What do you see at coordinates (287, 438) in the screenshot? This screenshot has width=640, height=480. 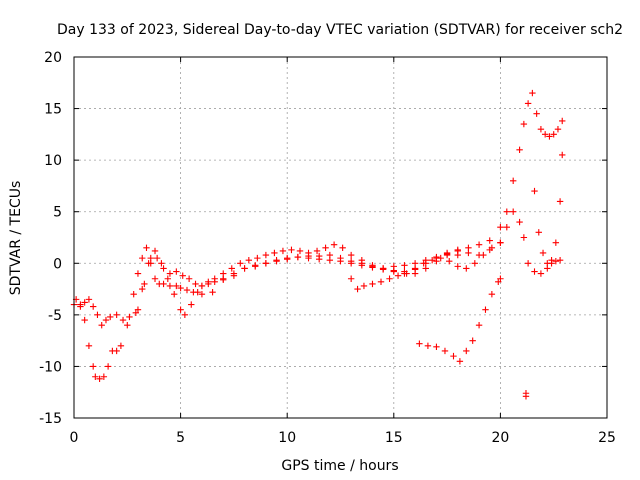 I see `x-tick-label: 10` at bounding box center [287, 438].